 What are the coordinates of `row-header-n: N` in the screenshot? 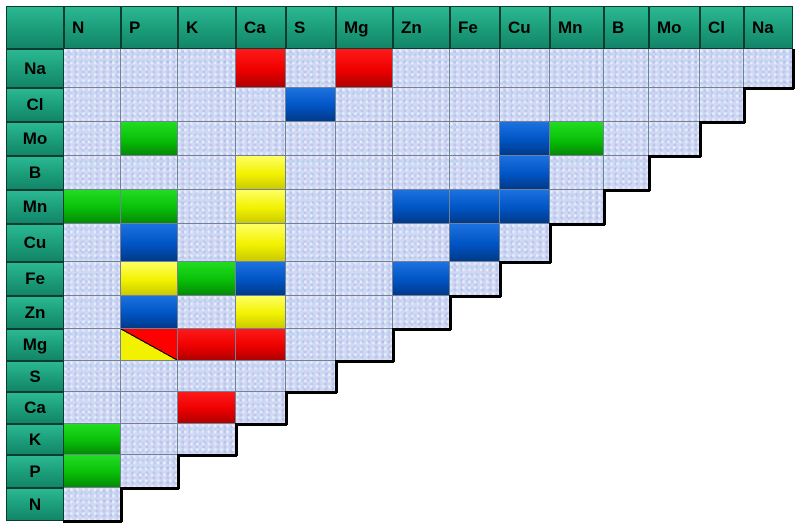 It's located at (35, 504).